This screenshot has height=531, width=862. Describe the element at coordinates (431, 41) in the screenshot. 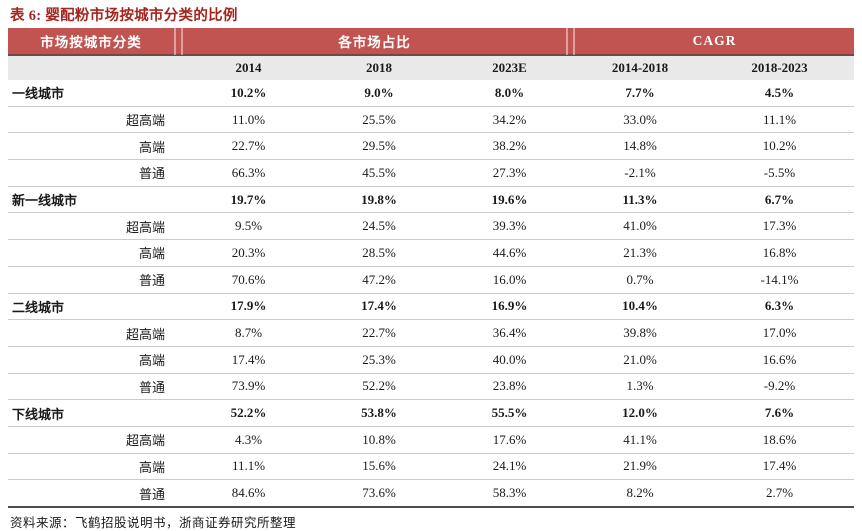

I see `table-header-band: 市场按城市分类 各市场占比 CAGR` at that location.